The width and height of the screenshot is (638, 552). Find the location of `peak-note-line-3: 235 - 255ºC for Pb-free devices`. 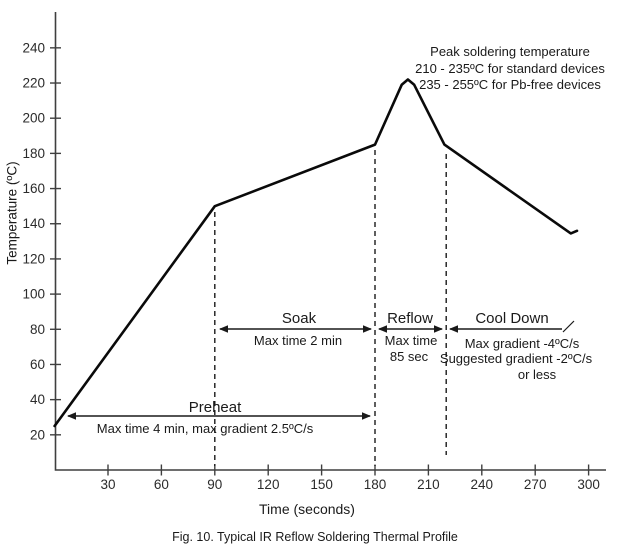

peak-note-line-3: 235 - 255ºC for Pb-free devices is located at coordinates (510, 84).